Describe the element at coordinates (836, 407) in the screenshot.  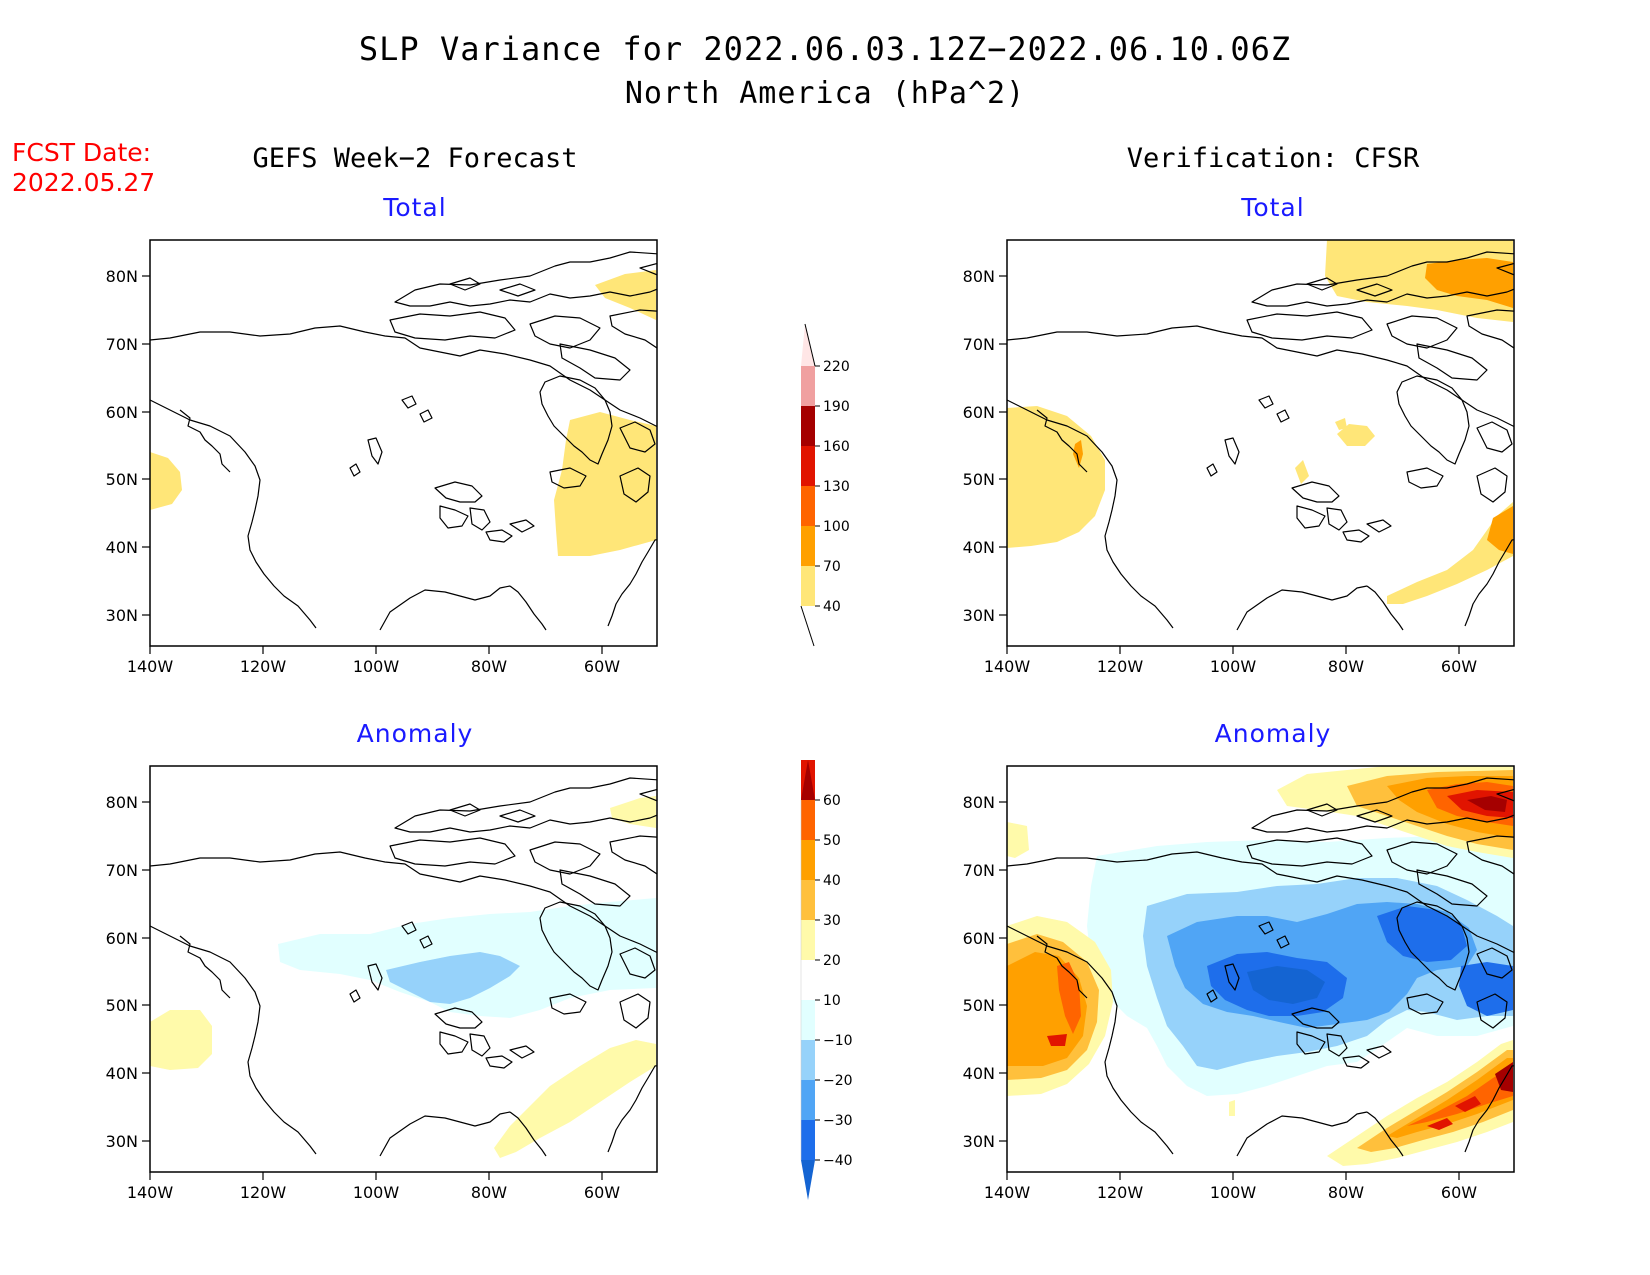
I see `colorbar-total-label: 190` at that location.